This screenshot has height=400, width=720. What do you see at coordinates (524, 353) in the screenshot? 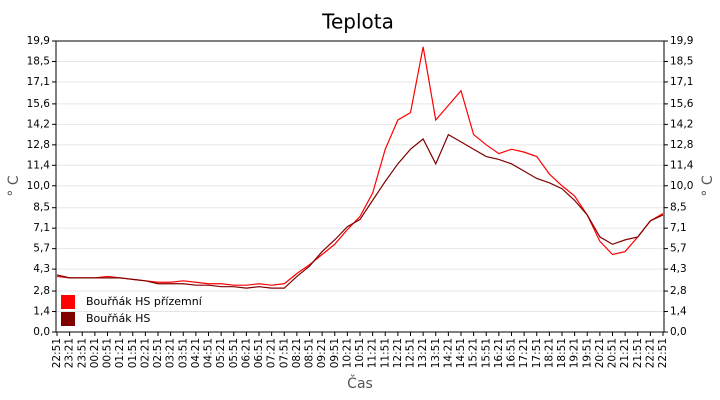
I see `x-tick-label: 17:21` at bounding box center [524, 353].